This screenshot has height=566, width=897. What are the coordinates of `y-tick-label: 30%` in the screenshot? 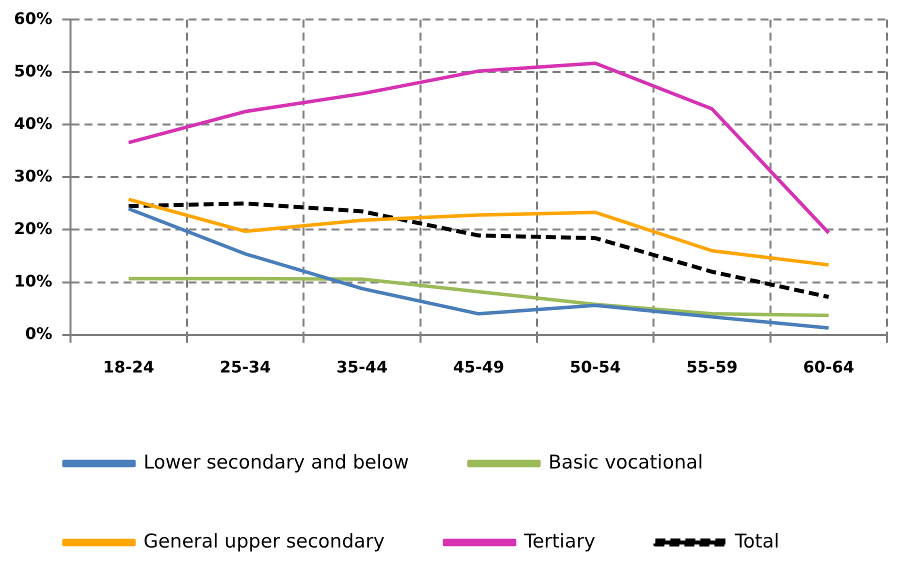 It's located at (33, 176).